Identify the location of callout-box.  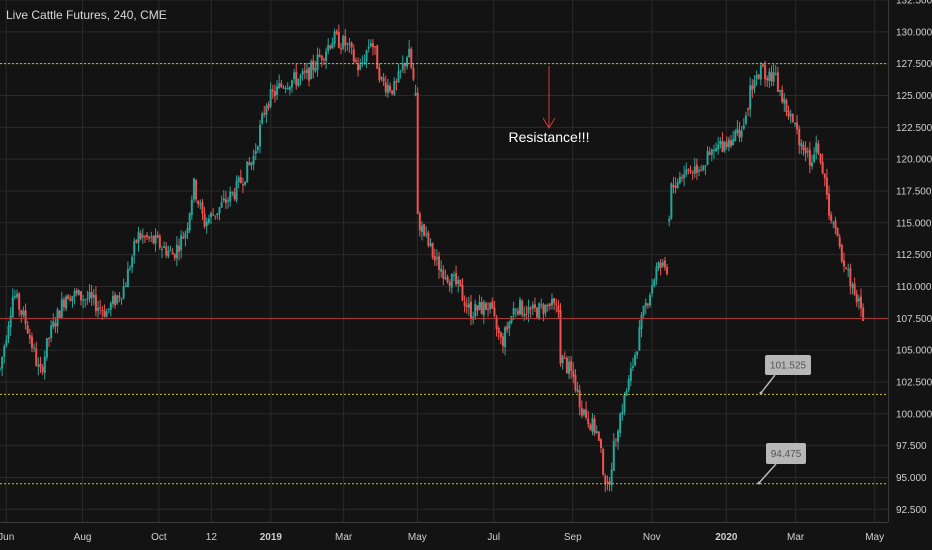
(788, 365).